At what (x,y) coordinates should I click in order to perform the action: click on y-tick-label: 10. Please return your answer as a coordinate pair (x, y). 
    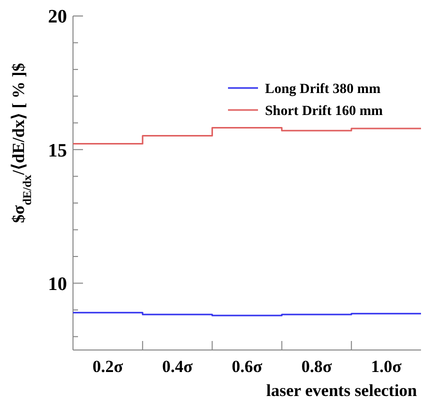
    Looking at the image, I should click on (57, 284).